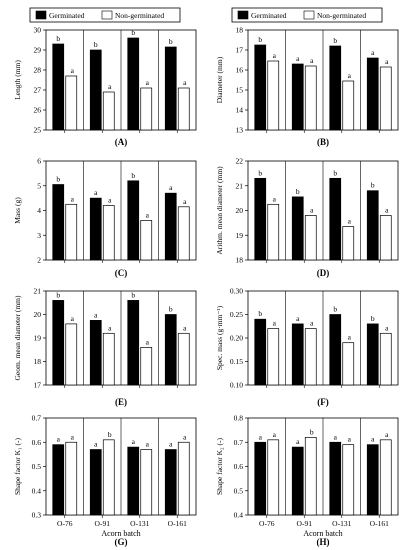  I want to click on y-axis-label: Shape factor K₂ (-), so click(219, 466).